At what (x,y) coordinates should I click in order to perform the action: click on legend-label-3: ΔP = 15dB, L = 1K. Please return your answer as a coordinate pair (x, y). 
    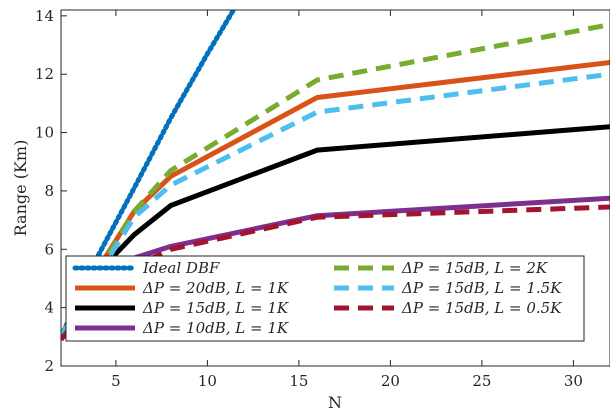
    Looking at the image, I should click on (215, 308).